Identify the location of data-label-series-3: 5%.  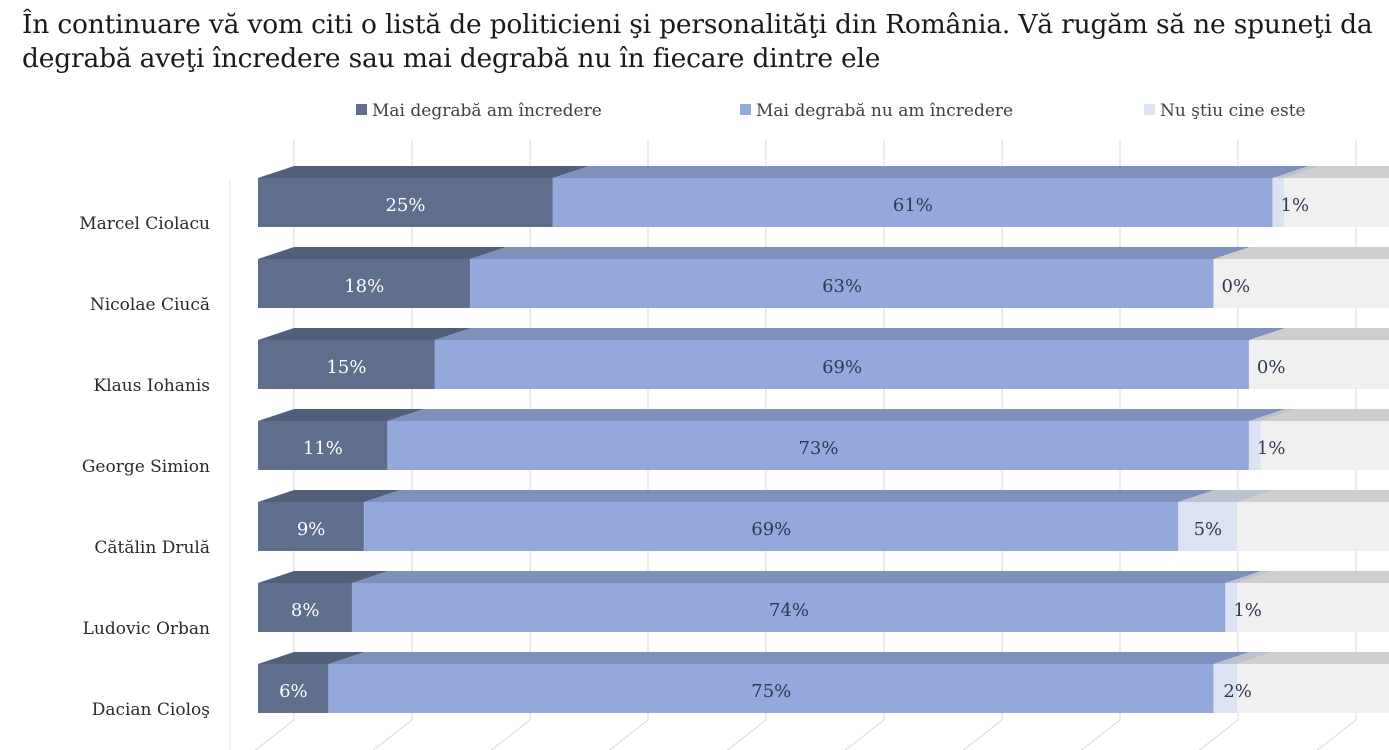
(1208, 529).